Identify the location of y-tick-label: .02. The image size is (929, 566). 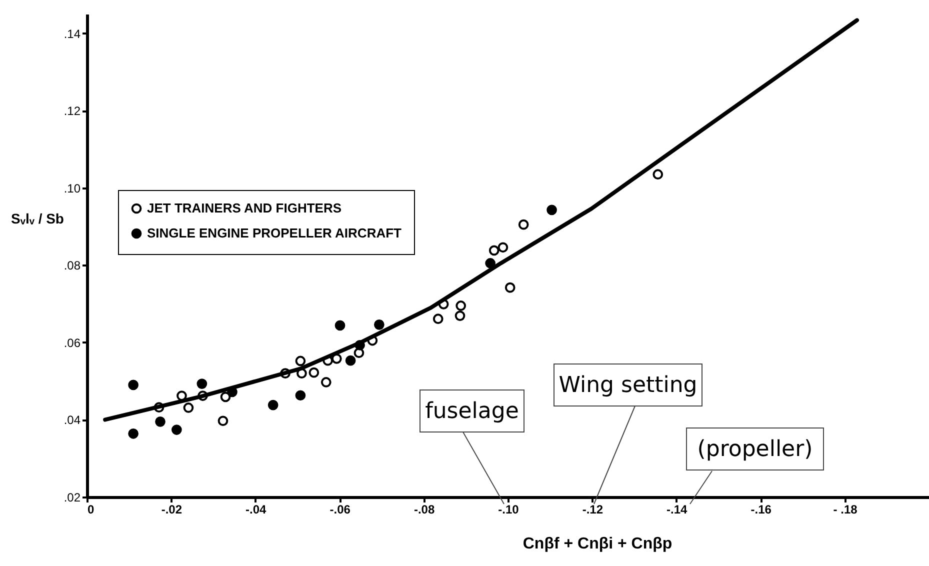
(72, 497).